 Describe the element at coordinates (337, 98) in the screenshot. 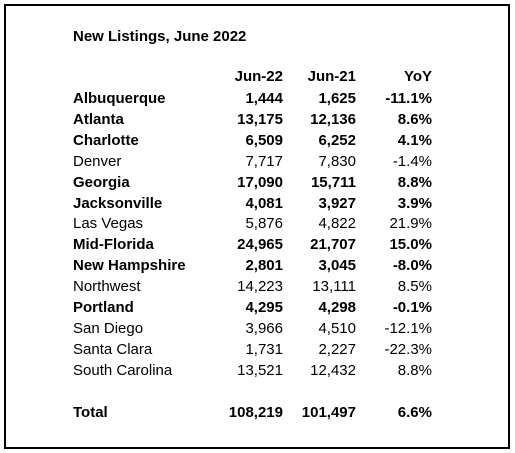

I see `cell: 1,625` at that location.